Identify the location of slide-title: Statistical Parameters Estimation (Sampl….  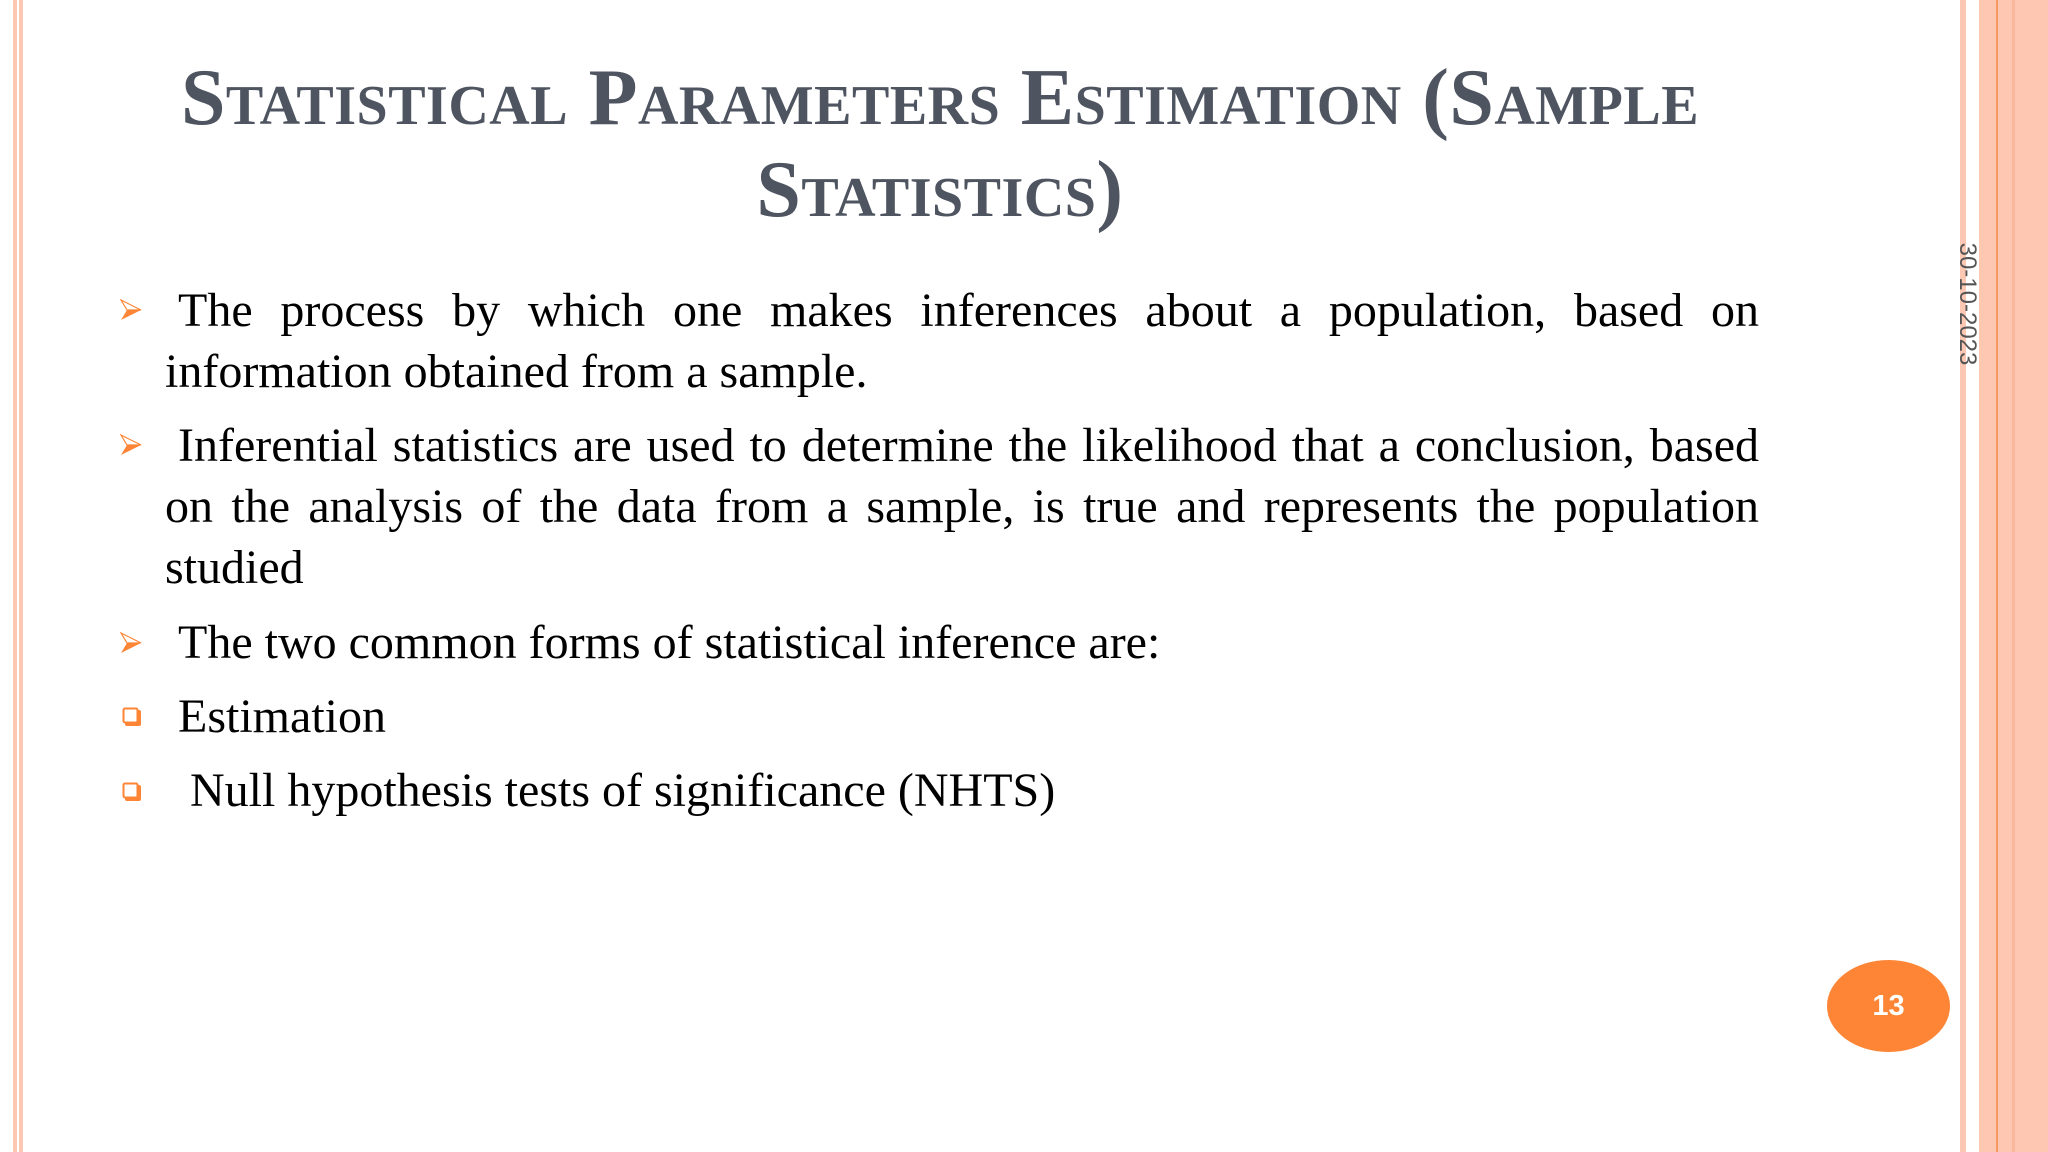
(940, 144).